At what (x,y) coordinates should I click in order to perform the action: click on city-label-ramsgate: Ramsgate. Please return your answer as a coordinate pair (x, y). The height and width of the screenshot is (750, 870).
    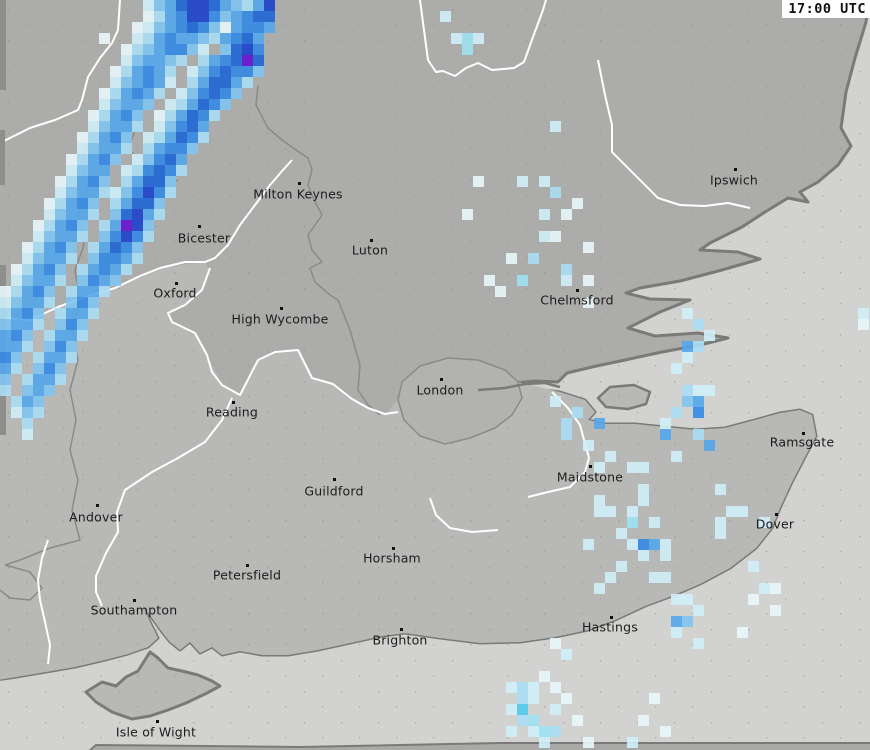
    Looking at the image, I should click on (802, 442).